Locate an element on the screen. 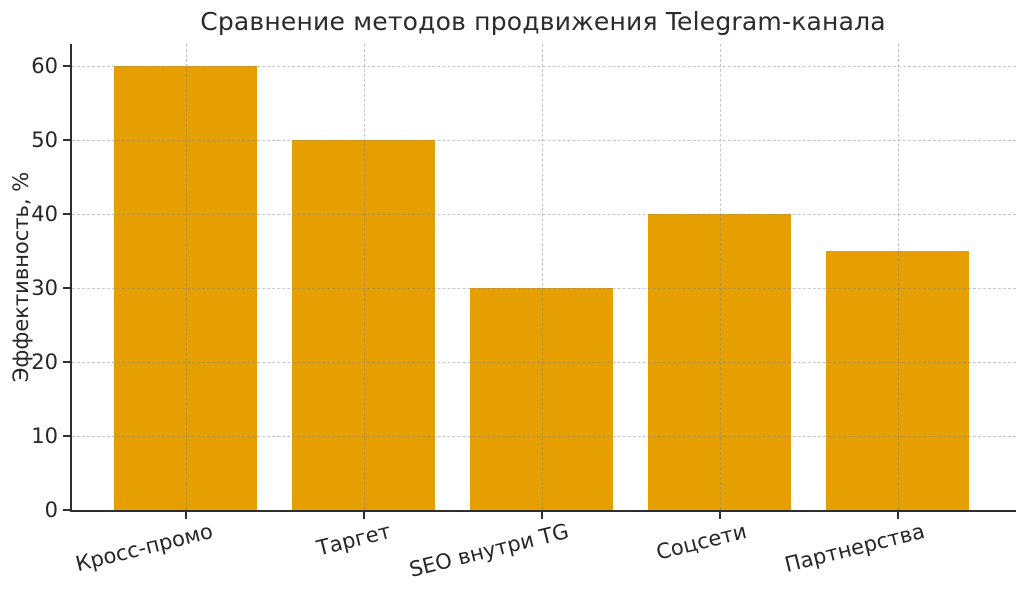 The height and width of the screenshot is (589, 1024). y-tick-label: 30 is located at coordinates (44, 288).